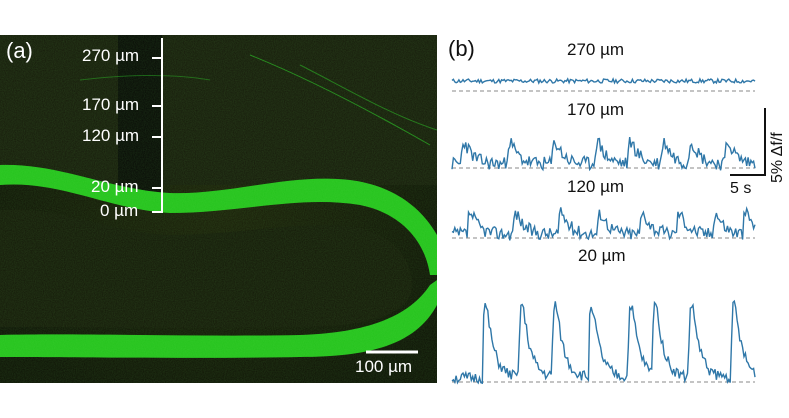  Describe the element at coordinates (111, 104) in the screenshot. I see `depth-label-170: 170 µm` at that location.